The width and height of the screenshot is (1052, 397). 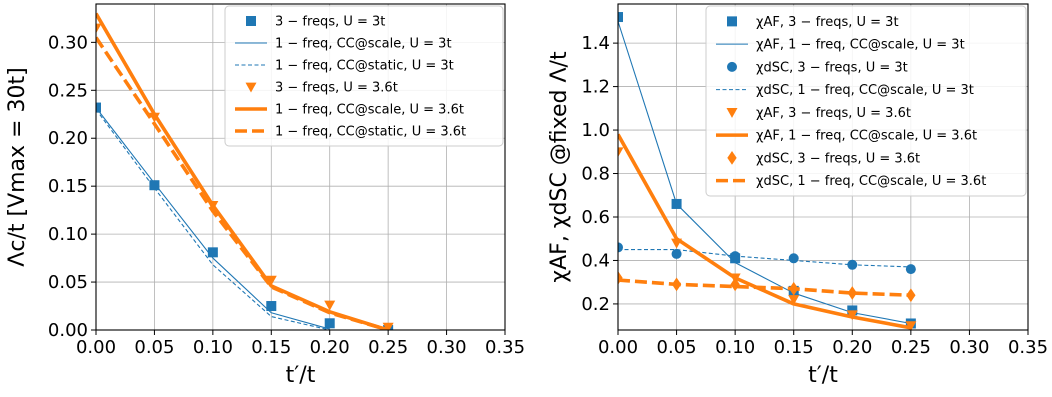 What do you see at coordinates (860, 45) in the screenshot?
I see `legend-label: χAF, 1 − freq, CC@scale, U = 3t` at bounding box center [860, 45].